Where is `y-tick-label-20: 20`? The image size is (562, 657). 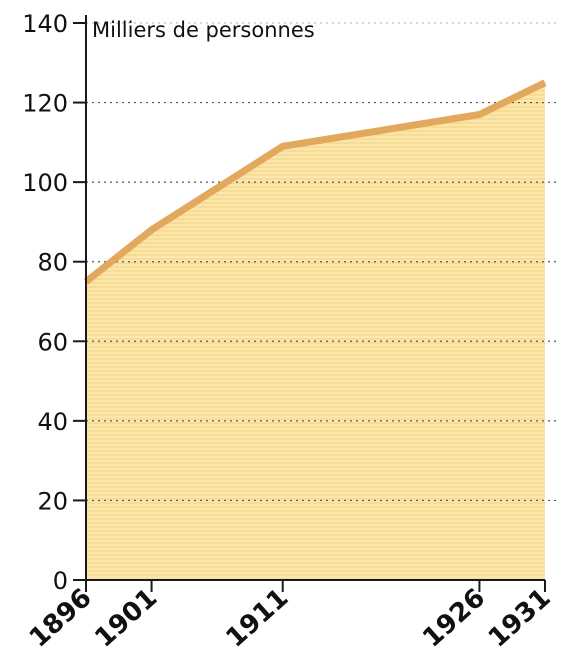 y-tick-label-20: 20 is located at coordinates (52, 501).